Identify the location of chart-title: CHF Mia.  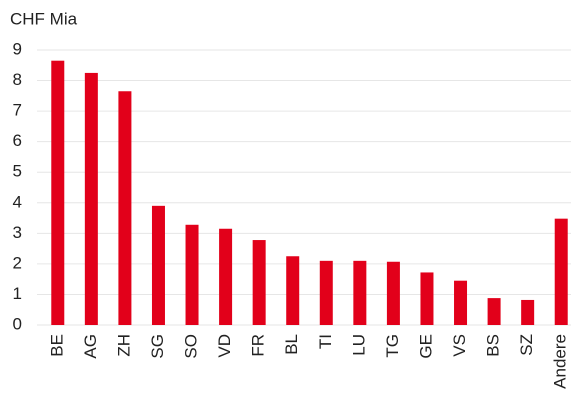
(44, 18).